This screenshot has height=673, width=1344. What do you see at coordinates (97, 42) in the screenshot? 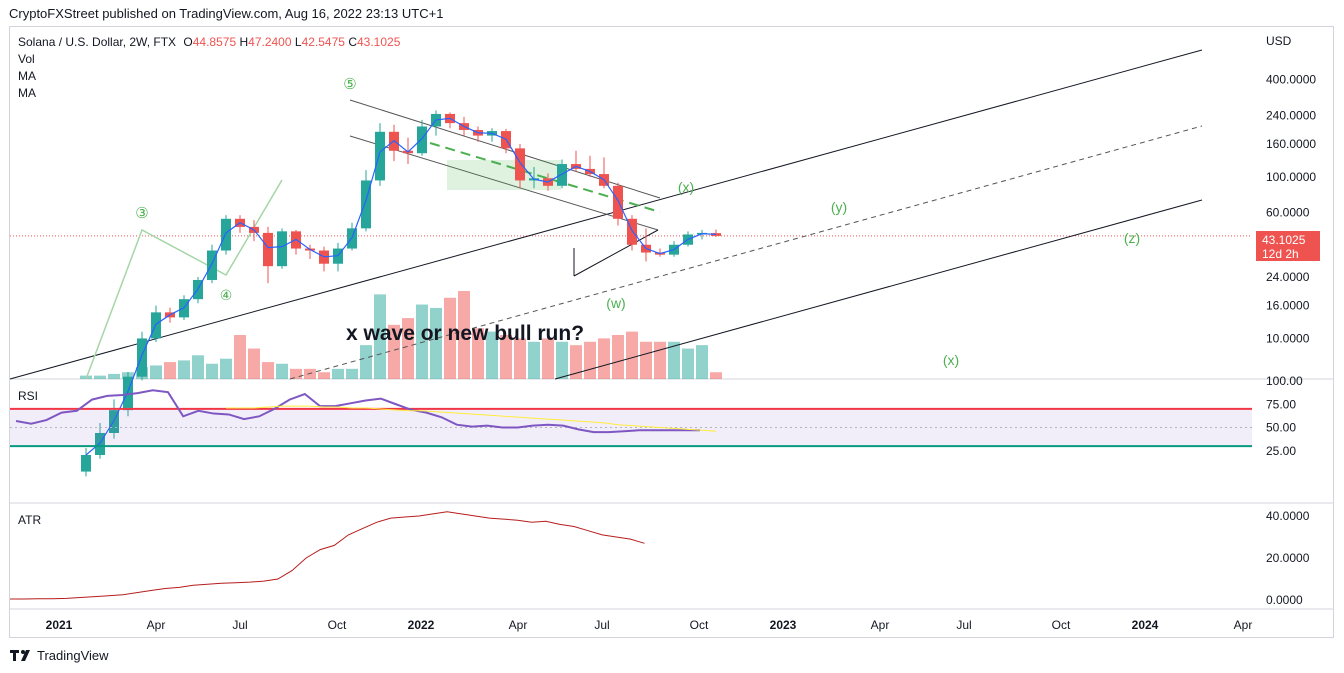
I see `symbol-label: Solana / U.S. Dollar, 2W, FTX` at bounding box center [97, 42].